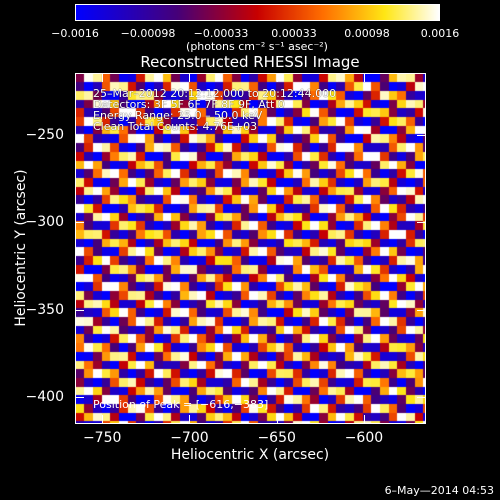 The height and width of the screenshot is (500, 500). What do you see at coordinates (364, 438) in the screenshot?
I see `x-tick-label: −600` at bounding box center [364, 438].